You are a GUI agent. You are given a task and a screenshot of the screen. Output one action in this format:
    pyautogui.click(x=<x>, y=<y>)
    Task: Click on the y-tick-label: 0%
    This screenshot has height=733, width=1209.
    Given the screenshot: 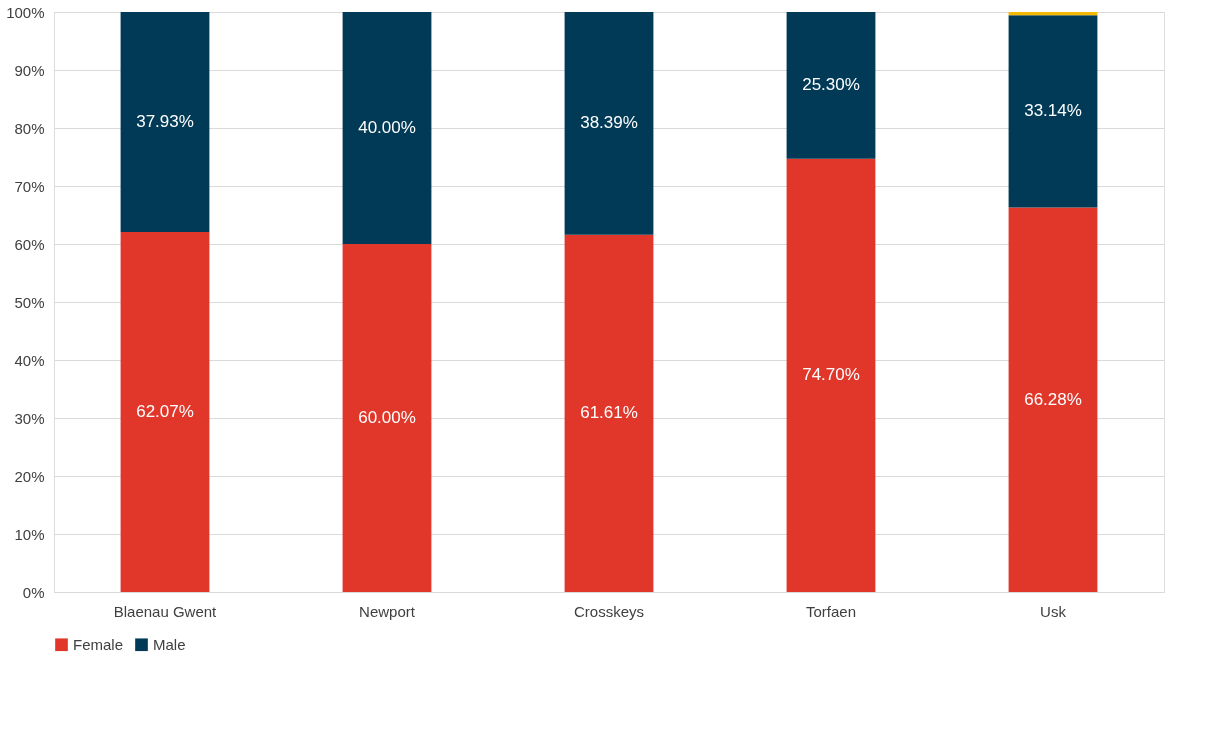 What is the action you would take?
    pyautogui.click(x=33, y=592)
    